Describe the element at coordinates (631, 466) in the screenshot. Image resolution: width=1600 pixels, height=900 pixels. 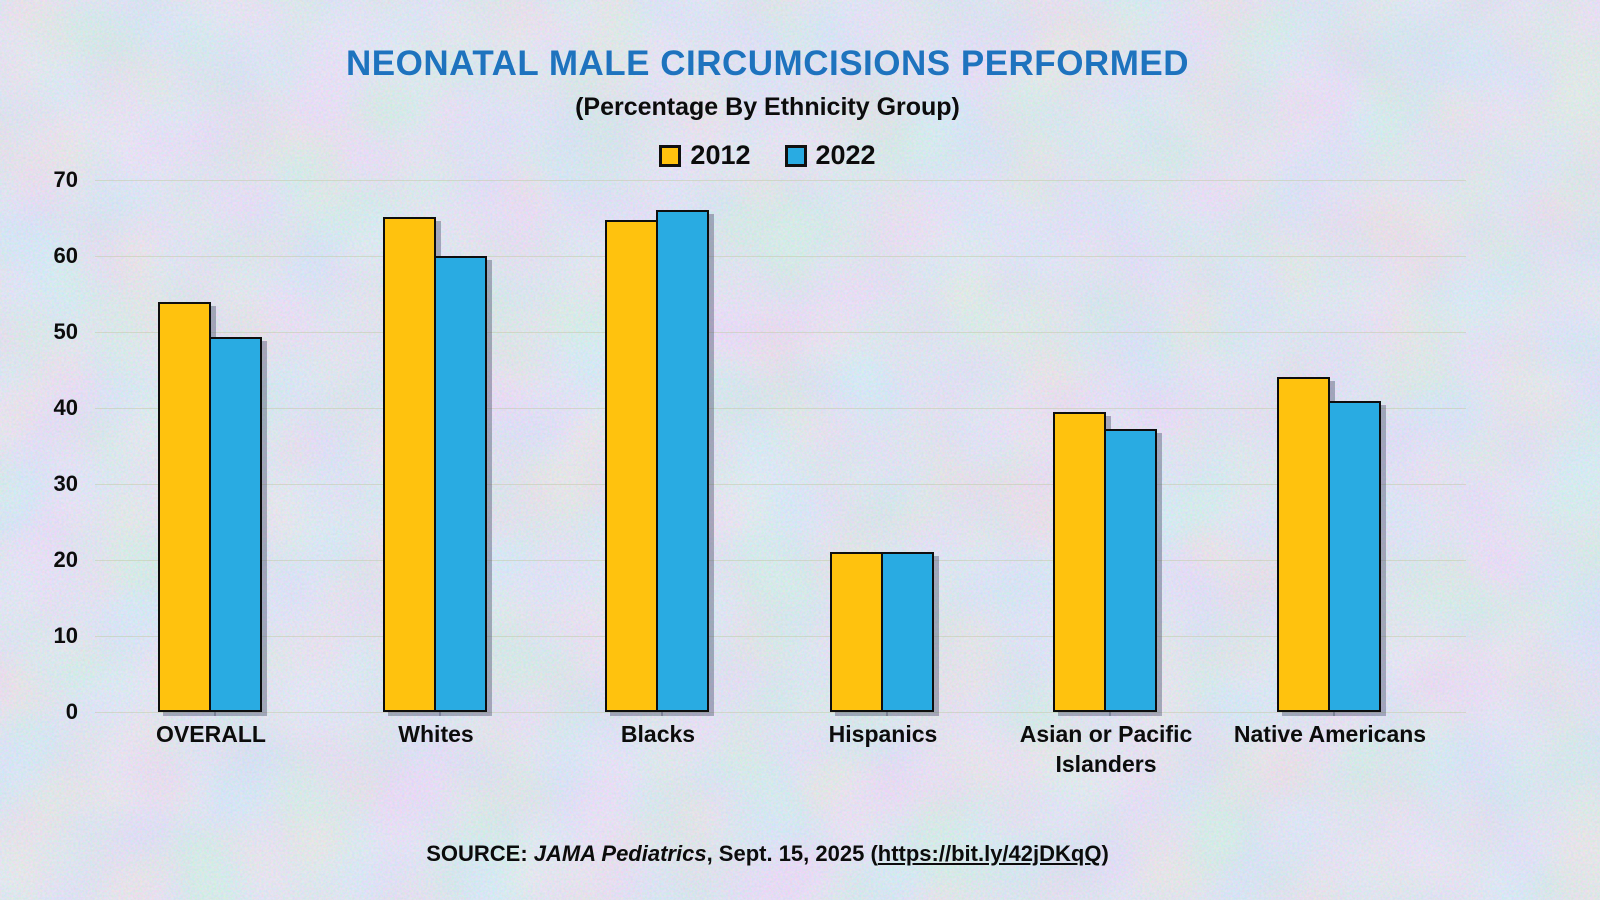
I see `bar-2012-blacks` at that location.